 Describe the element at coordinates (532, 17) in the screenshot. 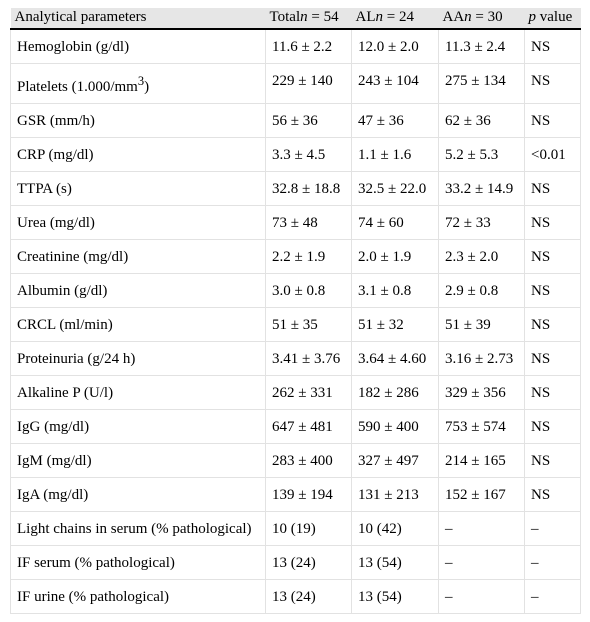

I see `header-p: p` at that location.